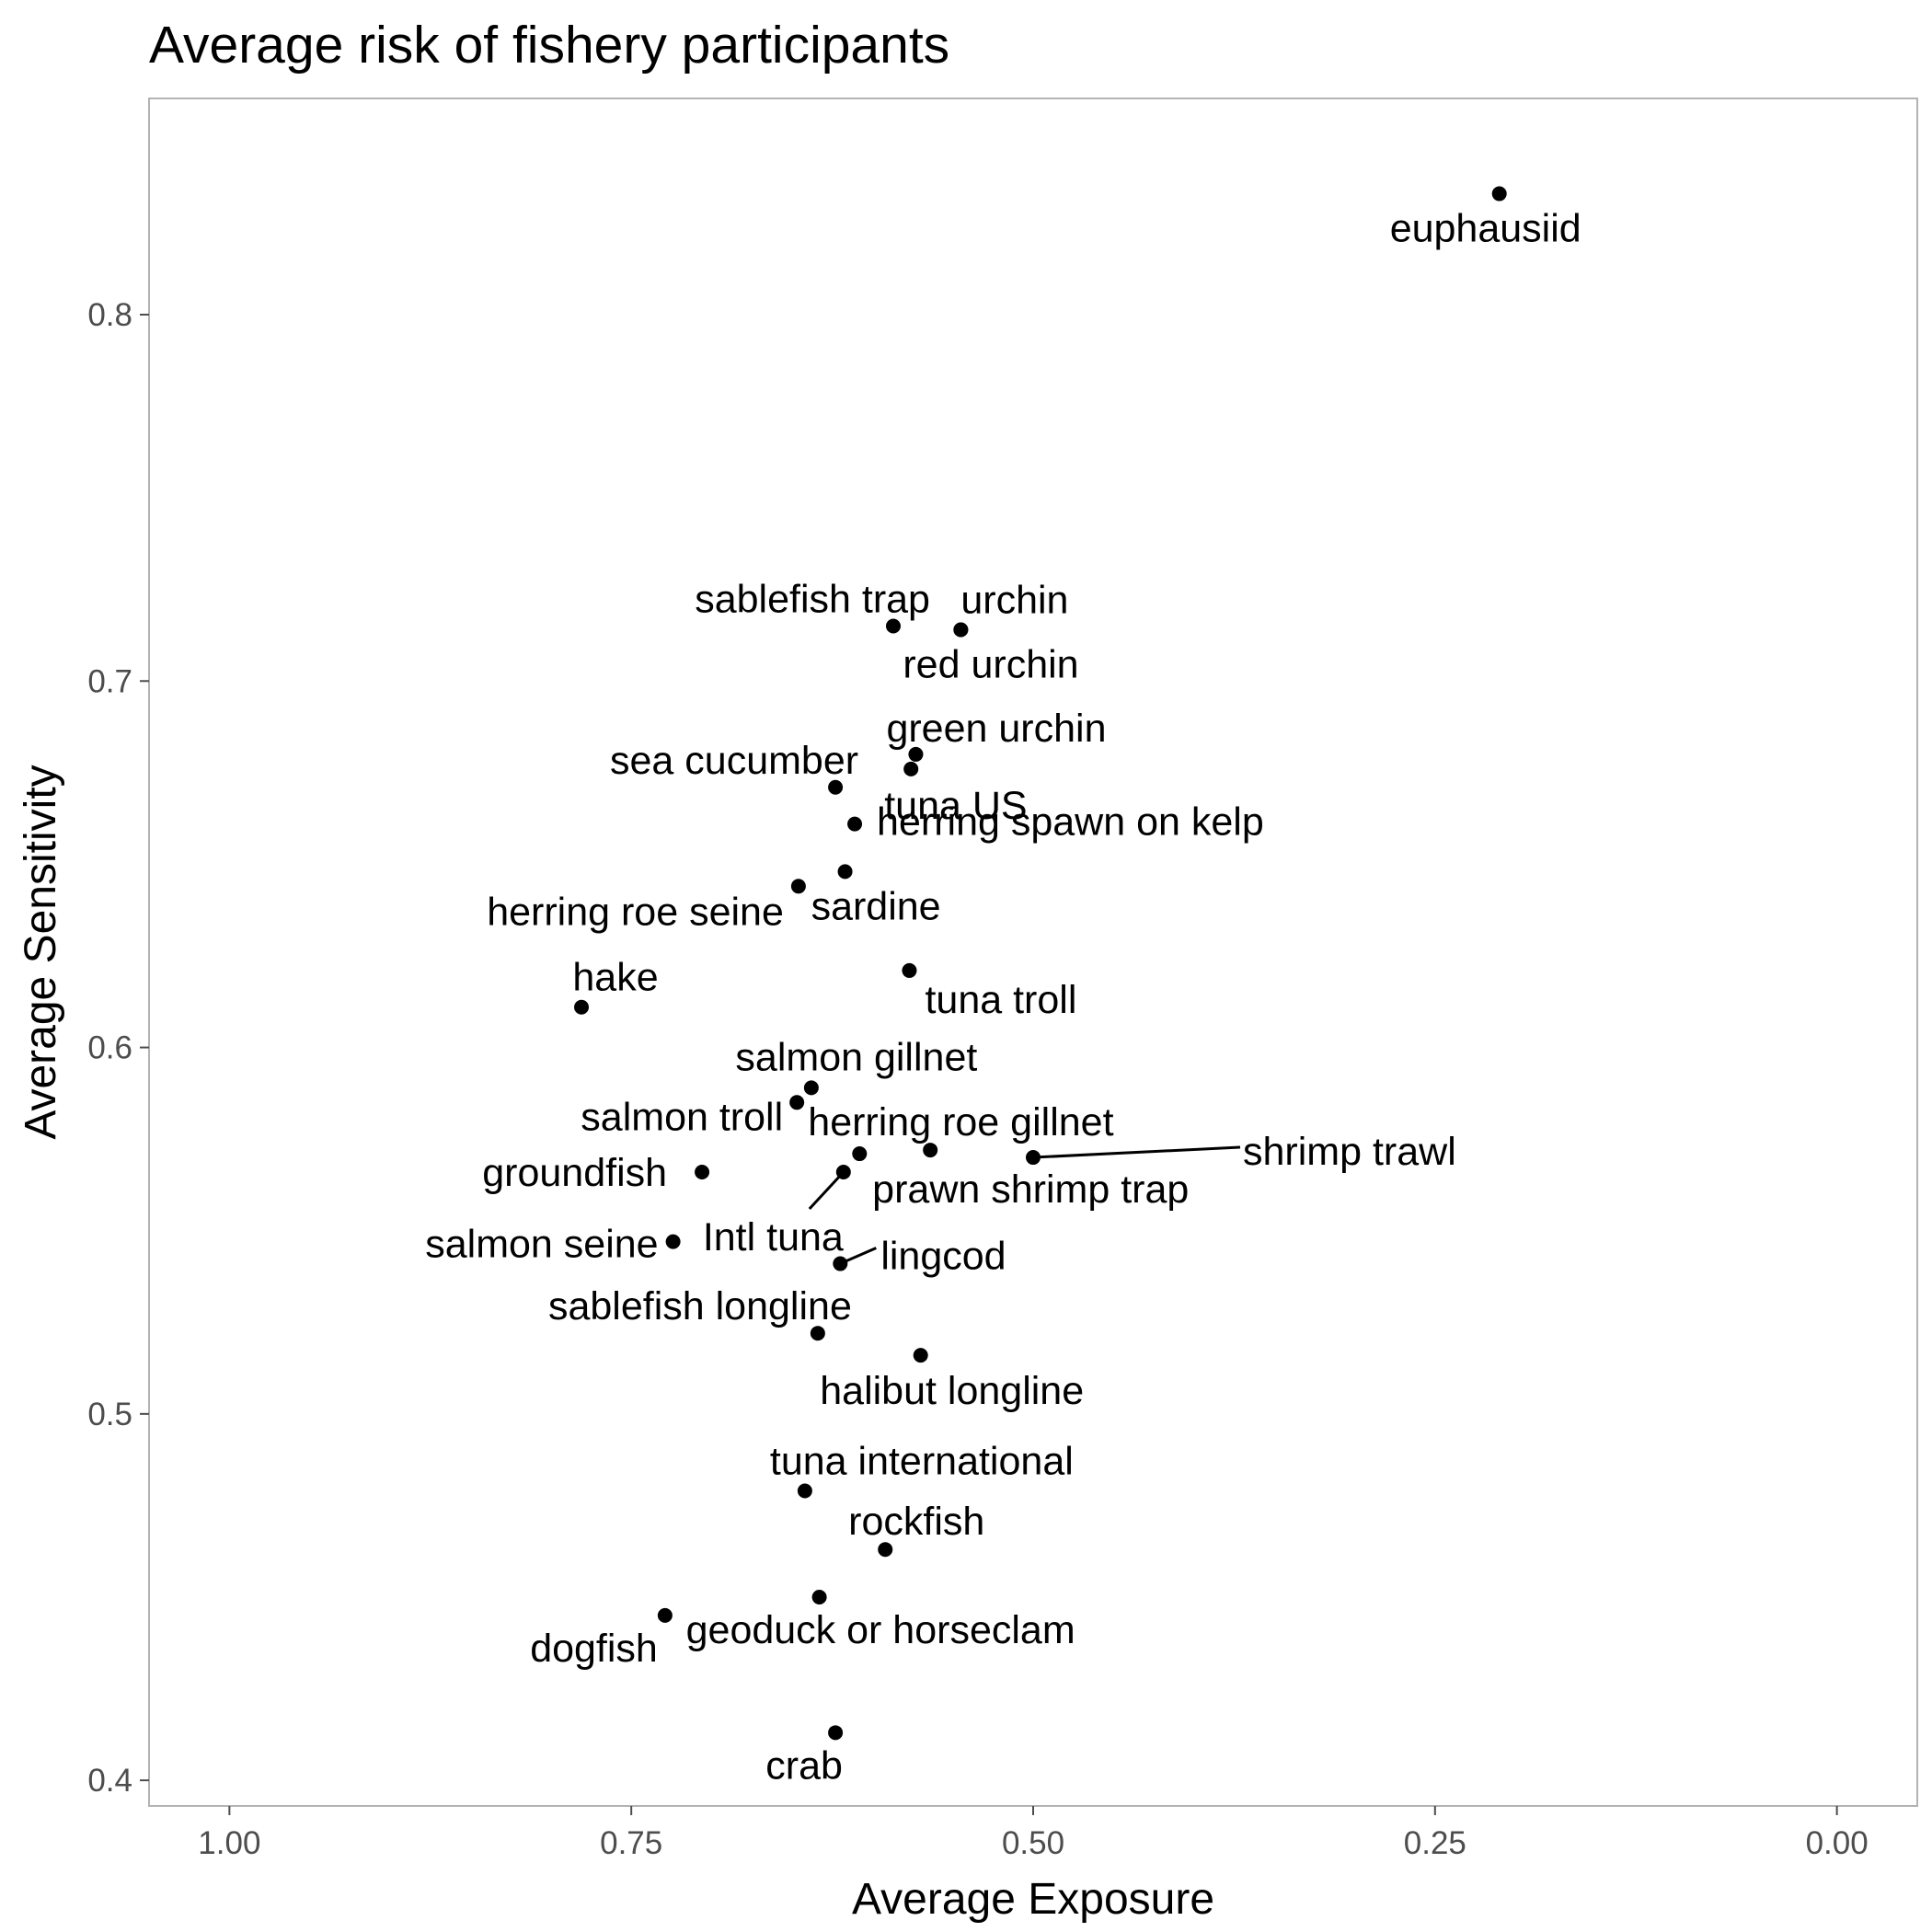 The width and height of the screenshot is (1932, 1932). I want to click on point-label-herring-spawn-on-kelp: herring spawn on kelp, so click(1070, 822).